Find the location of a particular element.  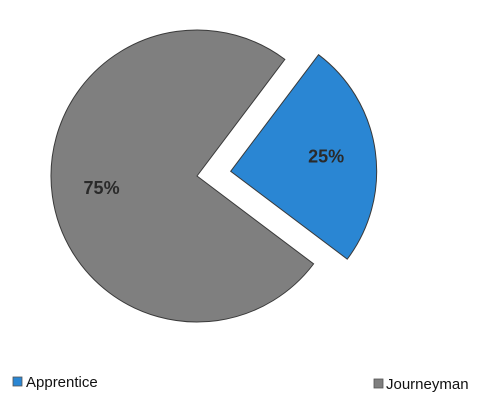

pie-data-labels: 25% 75% is located at coordinates (214, 173).